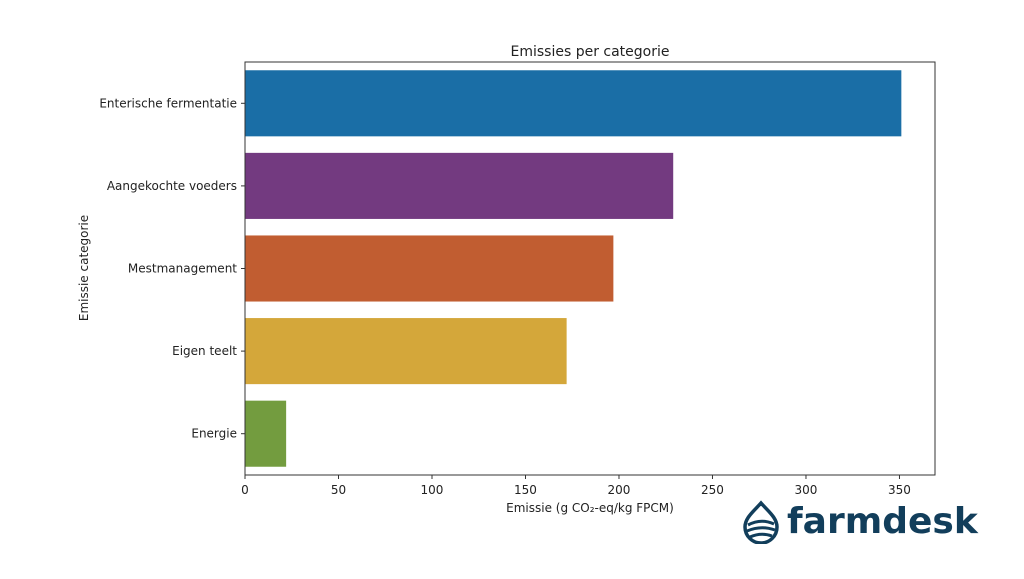 This screenshot has width=1024, height=579. I want to click on y-tick-label: Eigen teelt, so click(204, 351).